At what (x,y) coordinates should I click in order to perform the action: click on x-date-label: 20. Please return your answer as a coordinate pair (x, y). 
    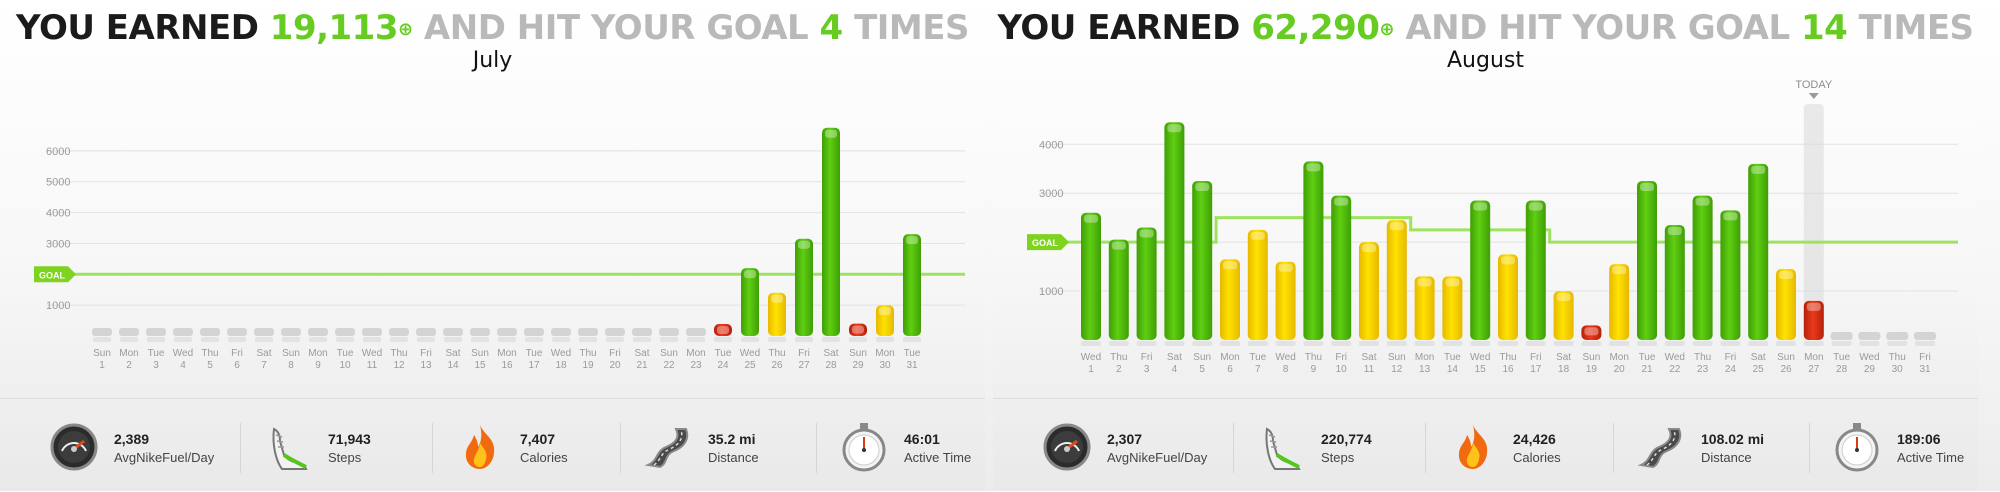
    Looking at the image, I should click on (1620, 369).